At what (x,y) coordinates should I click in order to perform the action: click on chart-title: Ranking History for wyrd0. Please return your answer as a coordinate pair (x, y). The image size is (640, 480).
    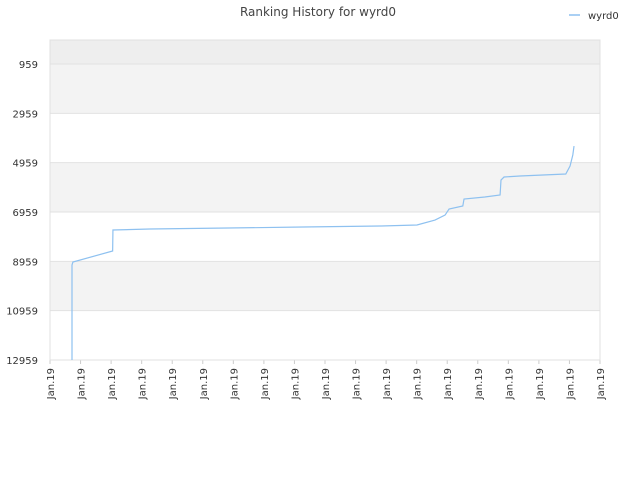
    Looking at the image, I should click on (318, 12).